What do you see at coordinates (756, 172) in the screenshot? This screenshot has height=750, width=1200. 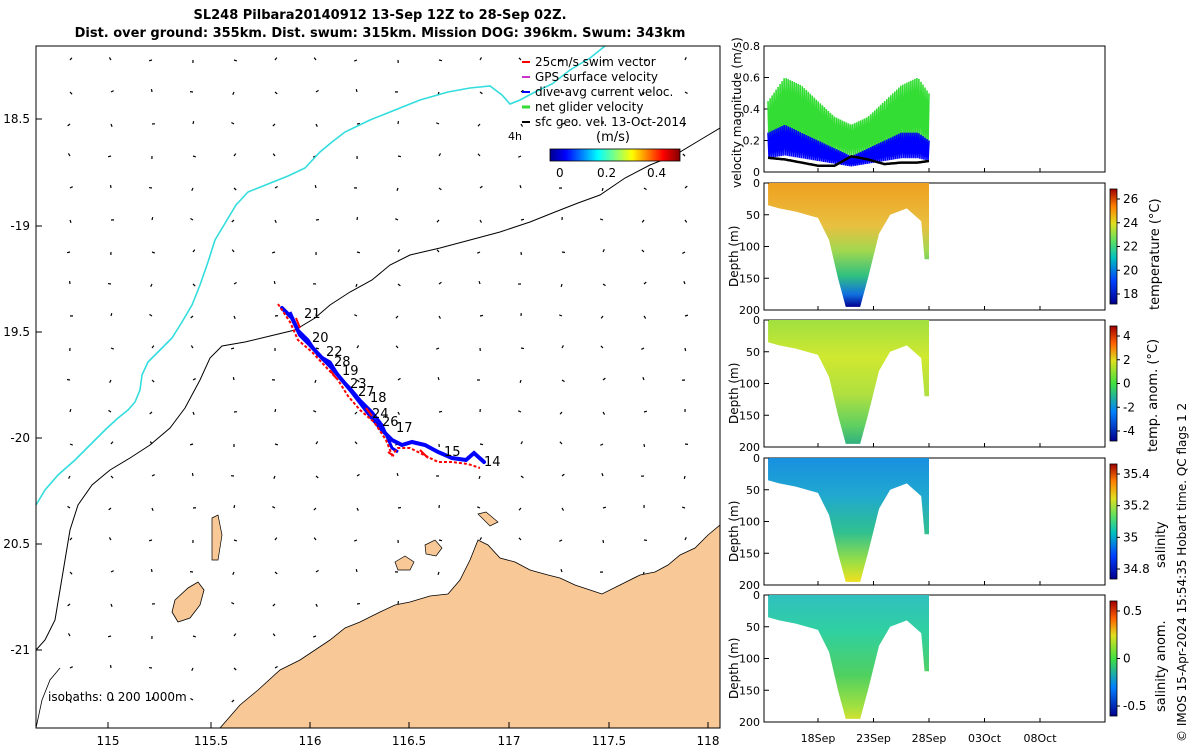 I see `vel-y-tick-label: 0` at bounding box center [756, 172].